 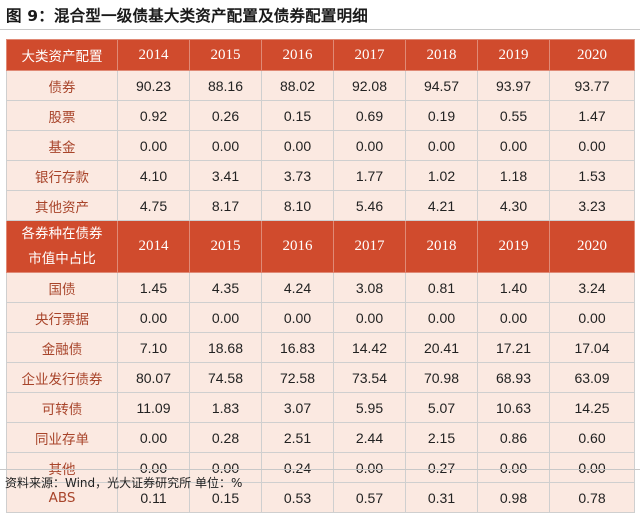 I want to click on value-cell: 7.10, so click(x=153, y=347).